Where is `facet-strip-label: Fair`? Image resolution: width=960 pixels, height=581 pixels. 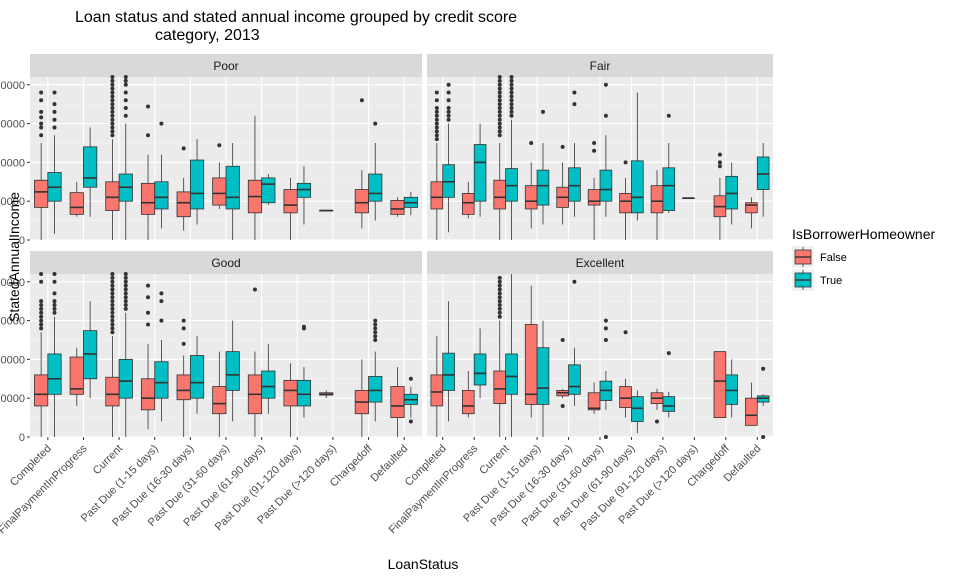 facet-strip-label: Fair is located at coordinates (600, 66).